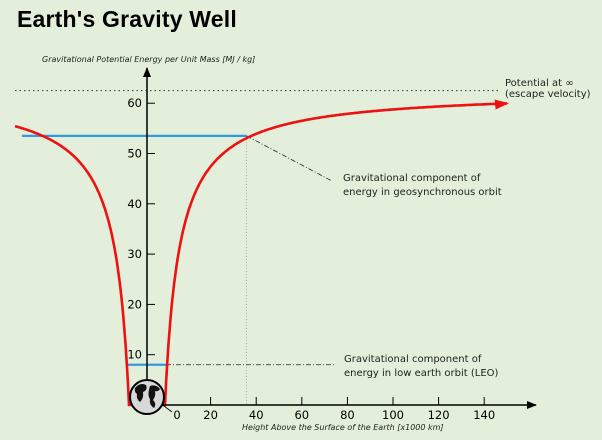 This screenshot has width=602, height=440. Describe the element at coordinates (256, 415) in the screenshot. I see `x-tick-label: 40` at that location.